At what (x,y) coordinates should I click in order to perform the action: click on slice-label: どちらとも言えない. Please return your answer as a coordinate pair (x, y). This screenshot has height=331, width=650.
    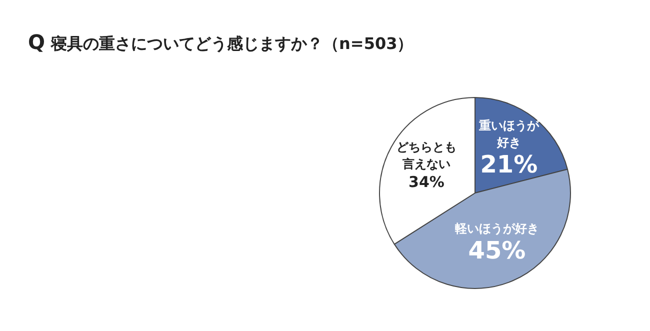
    Looking at the image, I should click on (426, 155).